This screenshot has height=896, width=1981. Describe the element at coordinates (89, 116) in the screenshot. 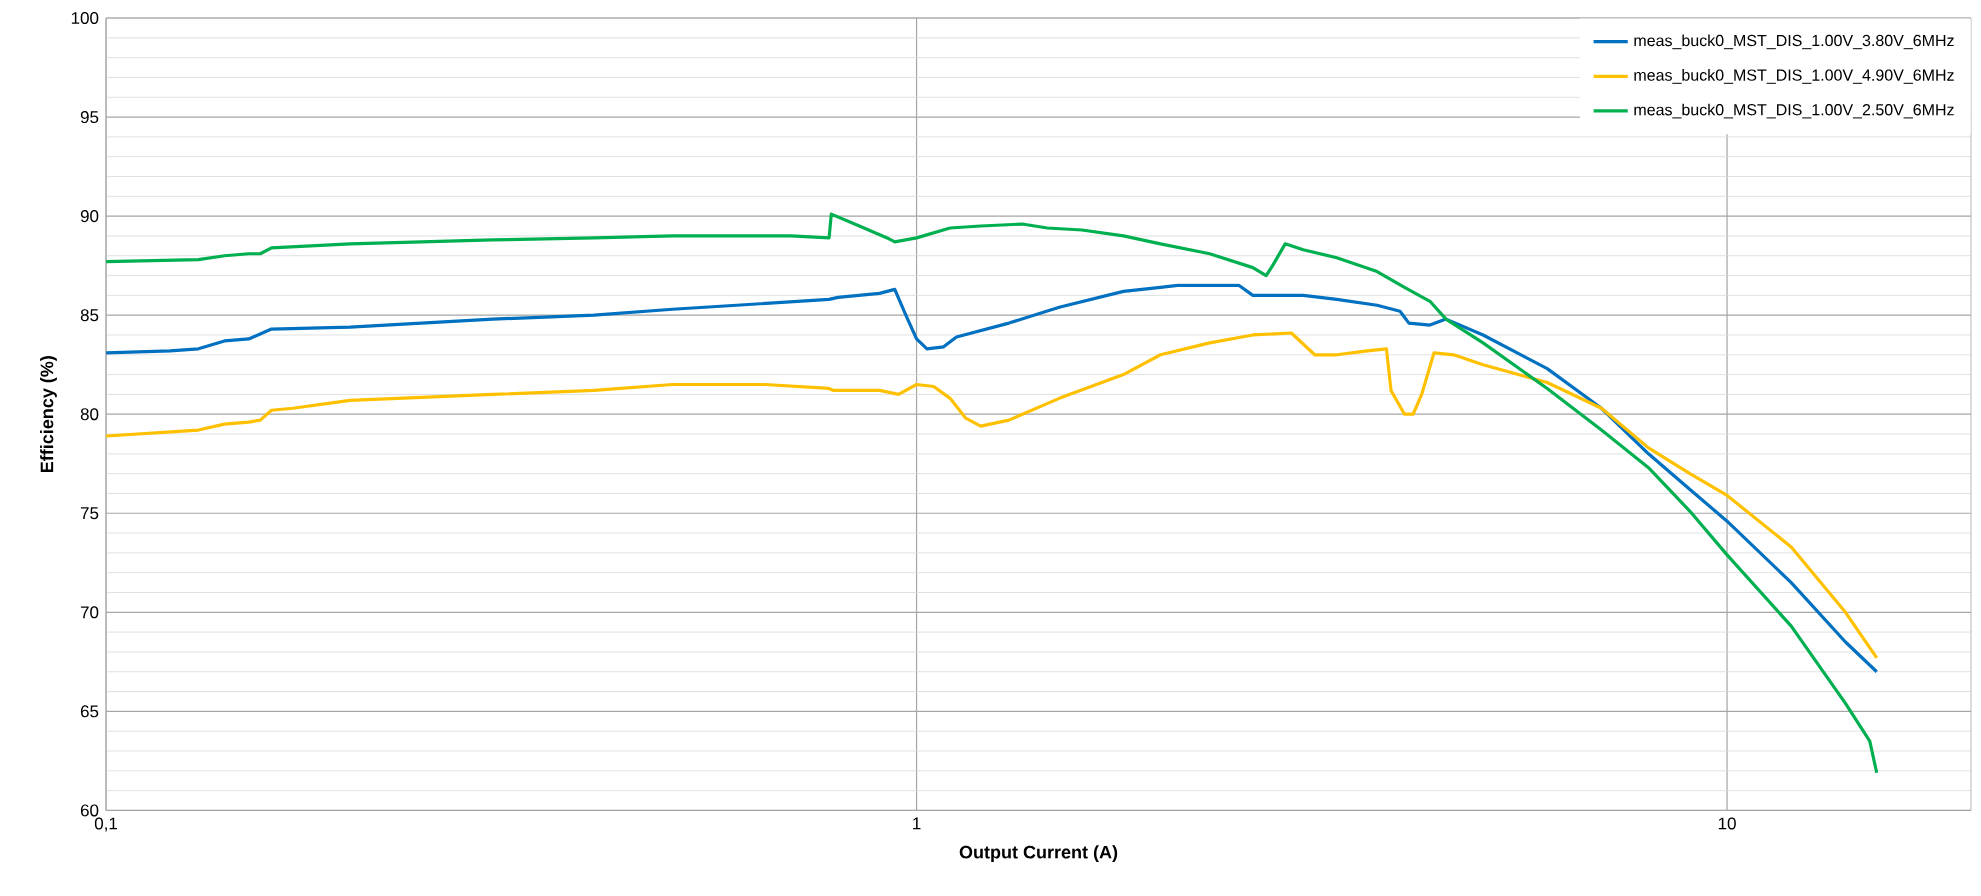

I see `y-tick-label: 95` at that location.